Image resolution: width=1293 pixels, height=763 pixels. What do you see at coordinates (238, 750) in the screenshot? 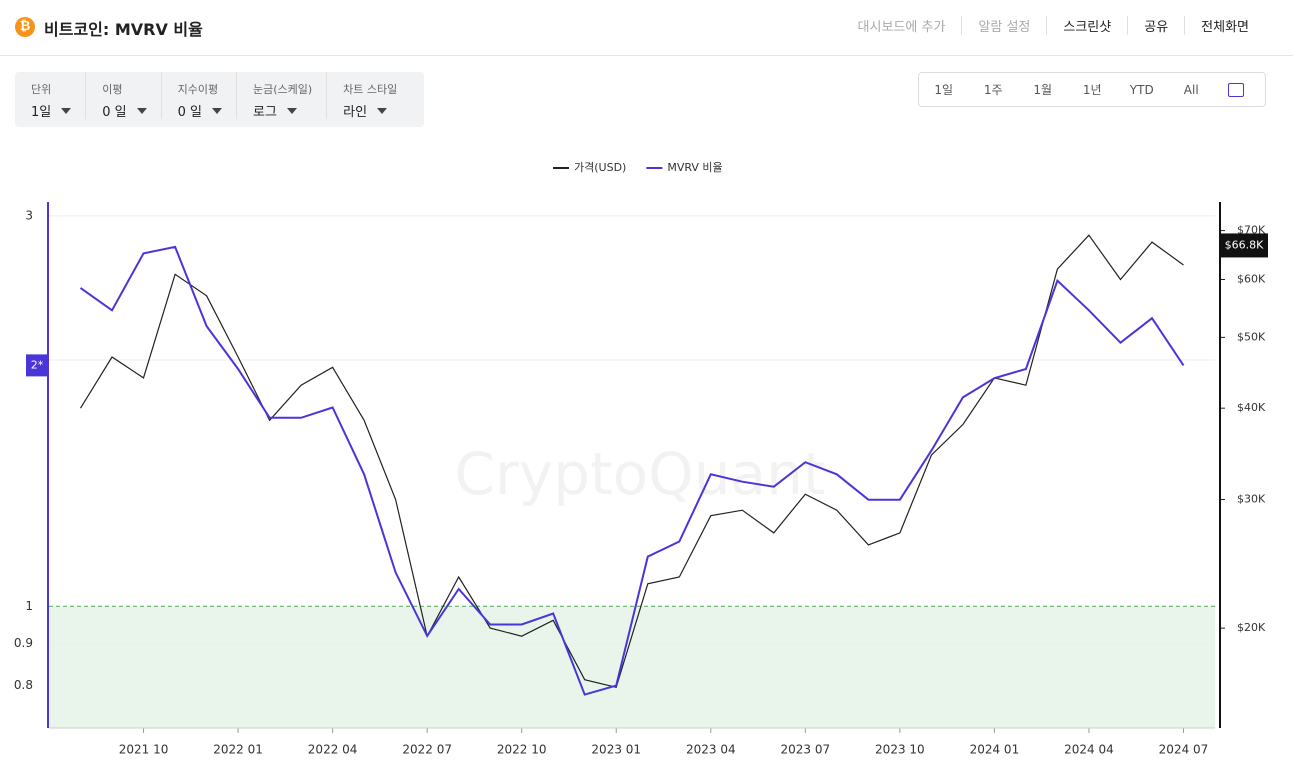
I see `x-tick-label: 2022 01` at bounding box center [238, 750].